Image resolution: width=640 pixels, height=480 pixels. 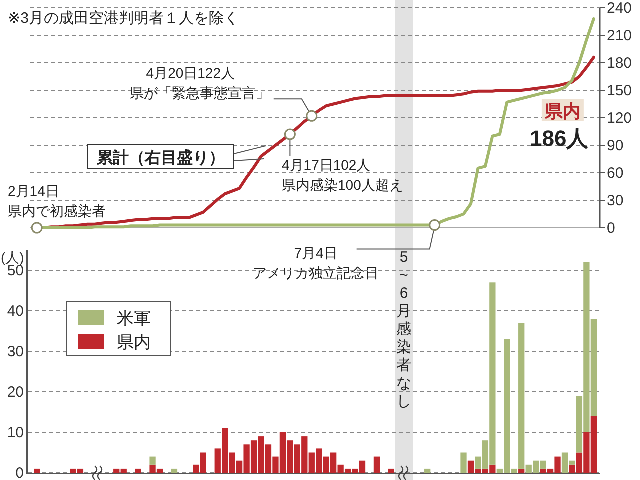 I want to click on annotation: 4月17日102人, so click(x=326, y=165).